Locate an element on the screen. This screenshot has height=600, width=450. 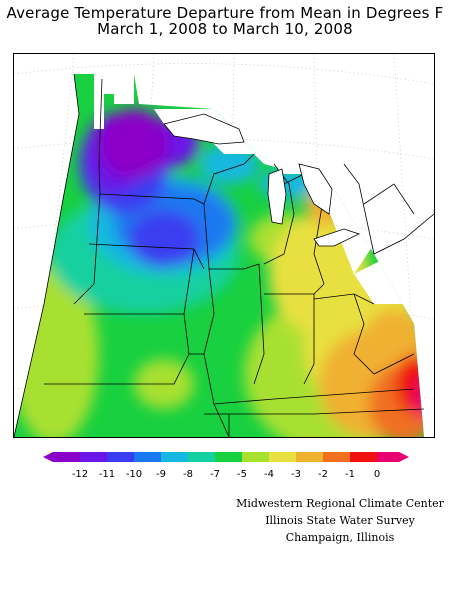
color-legend: -12 -11 -10 -9 -8 -7 -5 -4 -3 -2 -1 0 is located at coordinates (226, 466).